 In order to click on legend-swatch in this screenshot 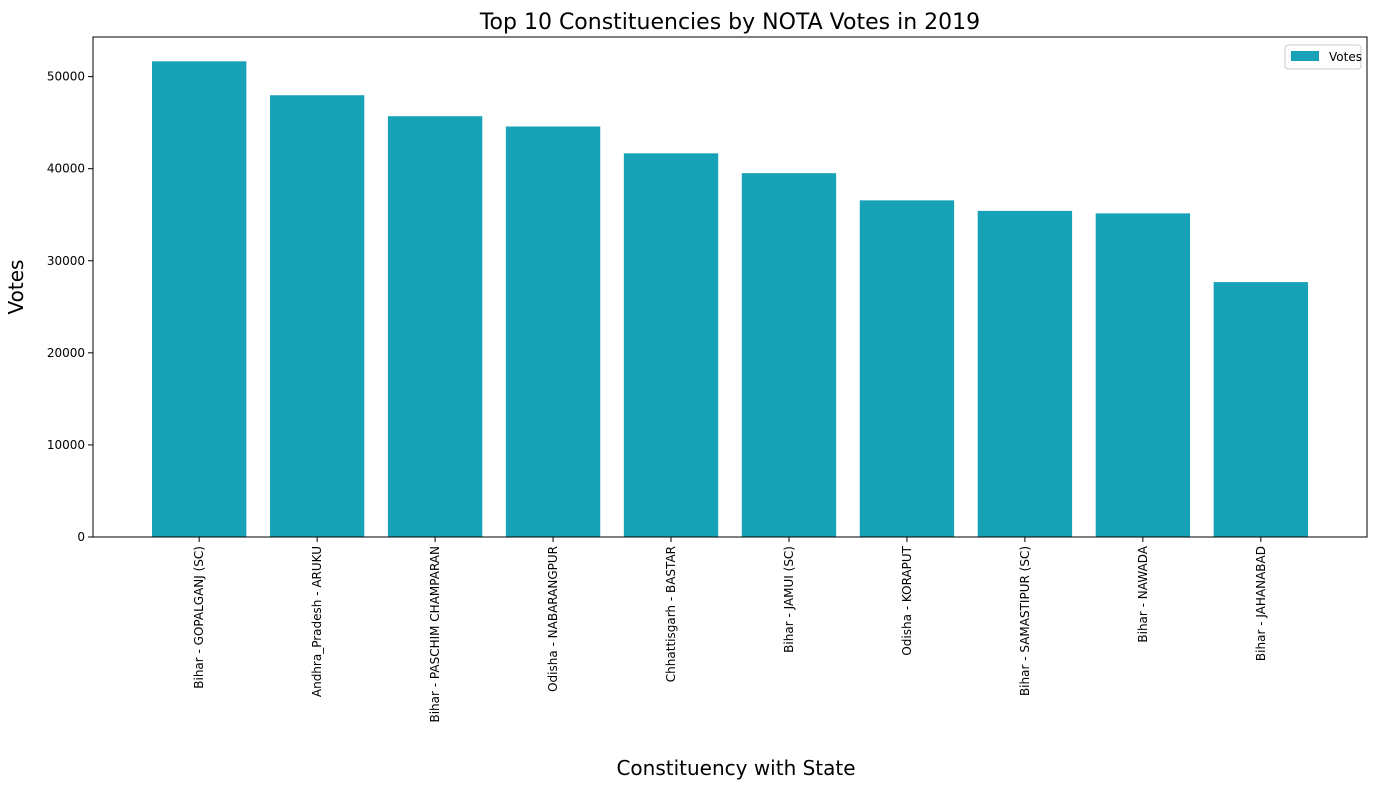, I will do `click(1305, 56)`.